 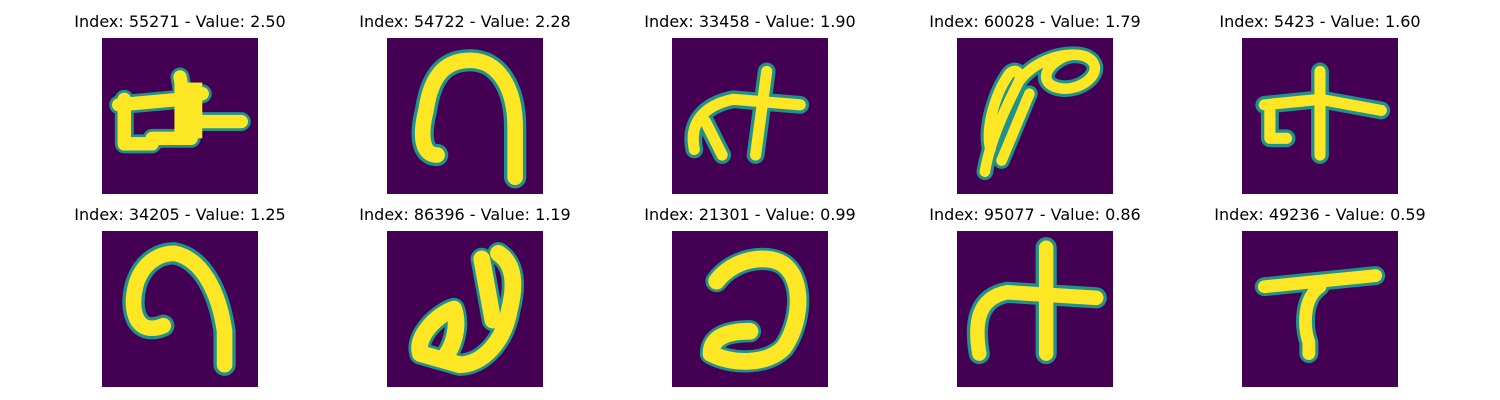 What do you see at coordinates (180, 21) in the screenshot?
I see `panel-title: Index: 55271 - Value: 2.50` at bounding box center [180, 21].